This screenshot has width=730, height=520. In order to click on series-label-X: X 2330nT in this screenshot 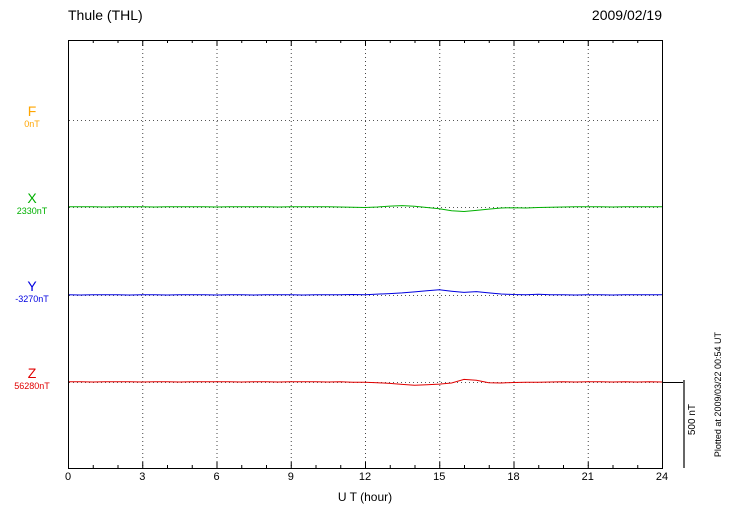, I will do `click(32, 204)`.